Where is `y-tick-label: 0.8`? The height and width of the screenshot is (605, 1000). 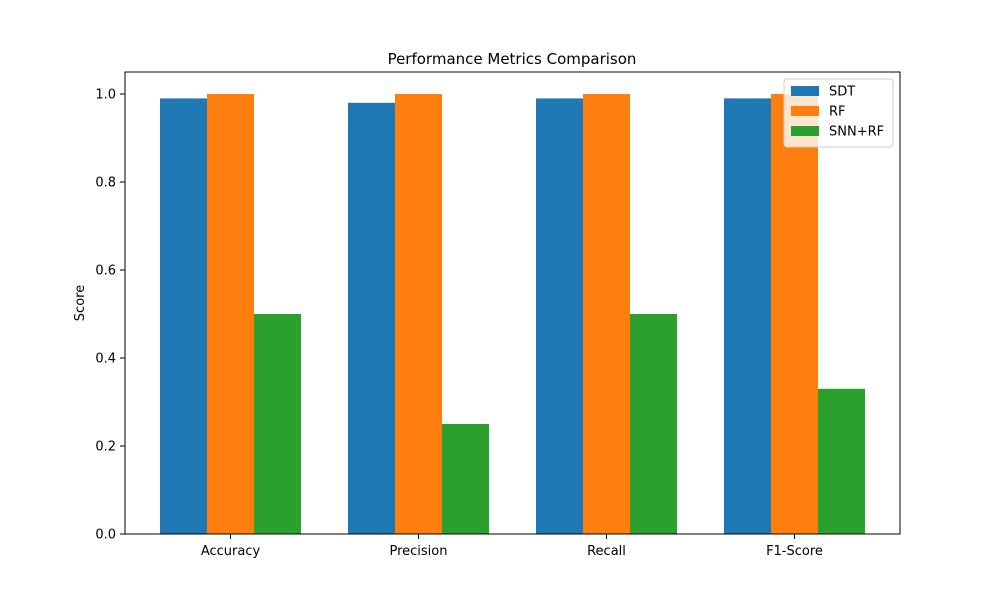
y-tick-label: 0.8 is located at coordinates (105, 183).